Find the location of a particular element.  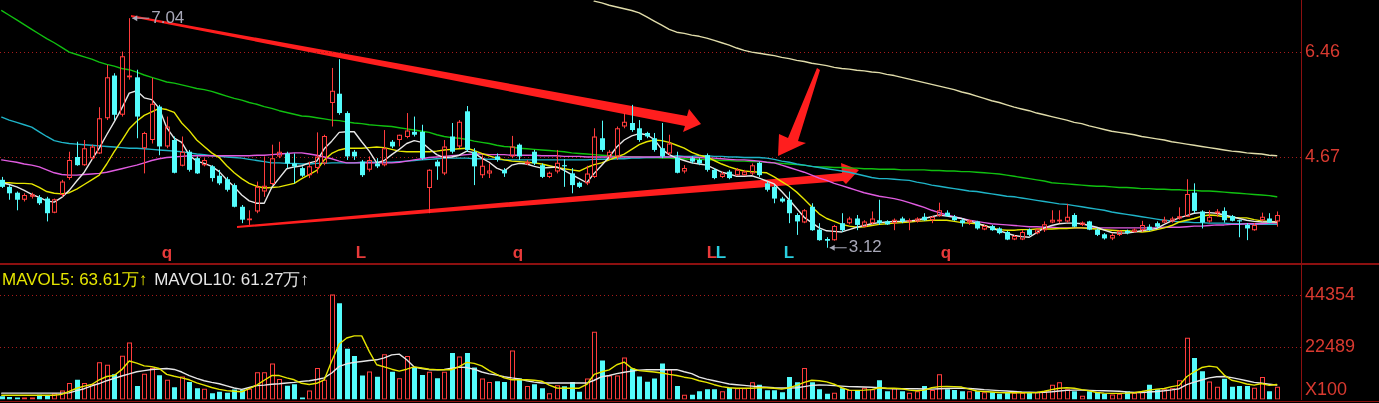

y-tick-label: 22489 is located at coordinates (1330, 345).